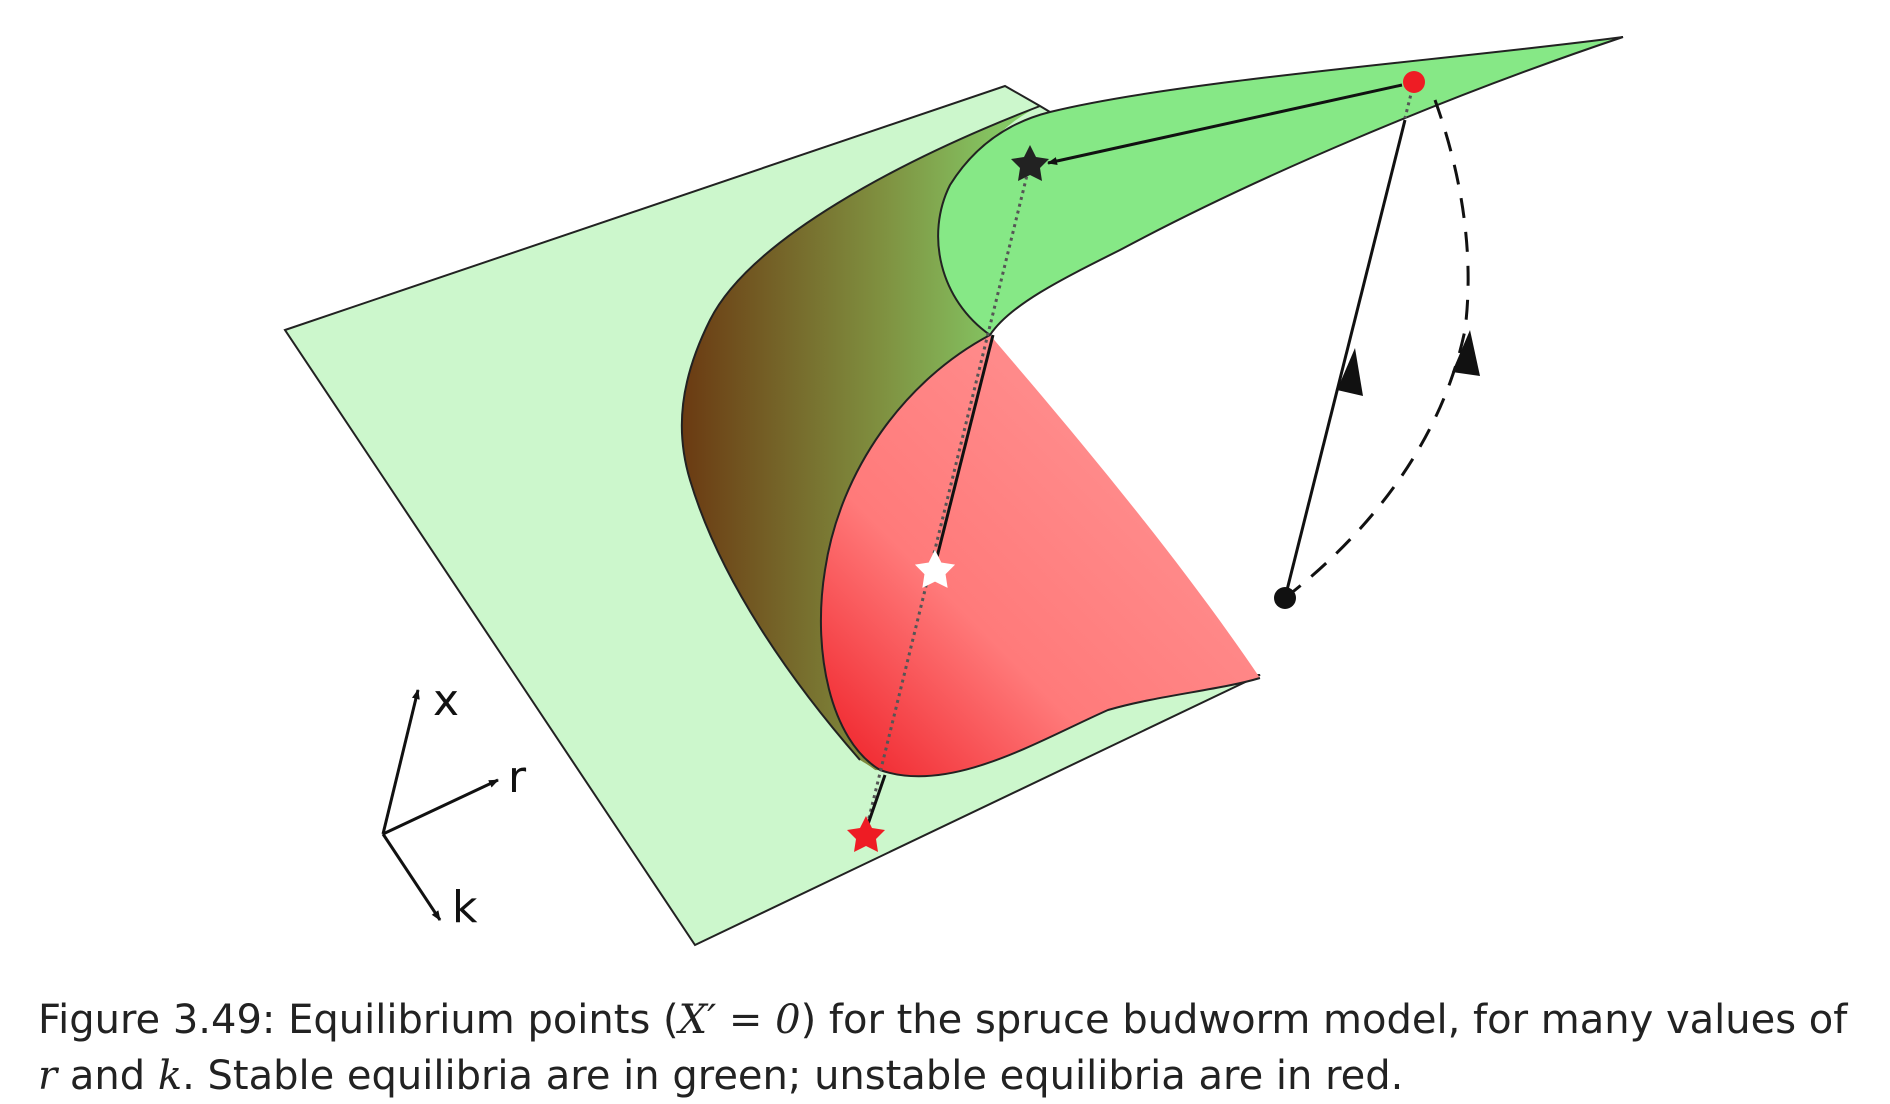 The image size is (1890, 1104). I want to click on caption-text-1: Equilibrium points (, so click(477, 1020).